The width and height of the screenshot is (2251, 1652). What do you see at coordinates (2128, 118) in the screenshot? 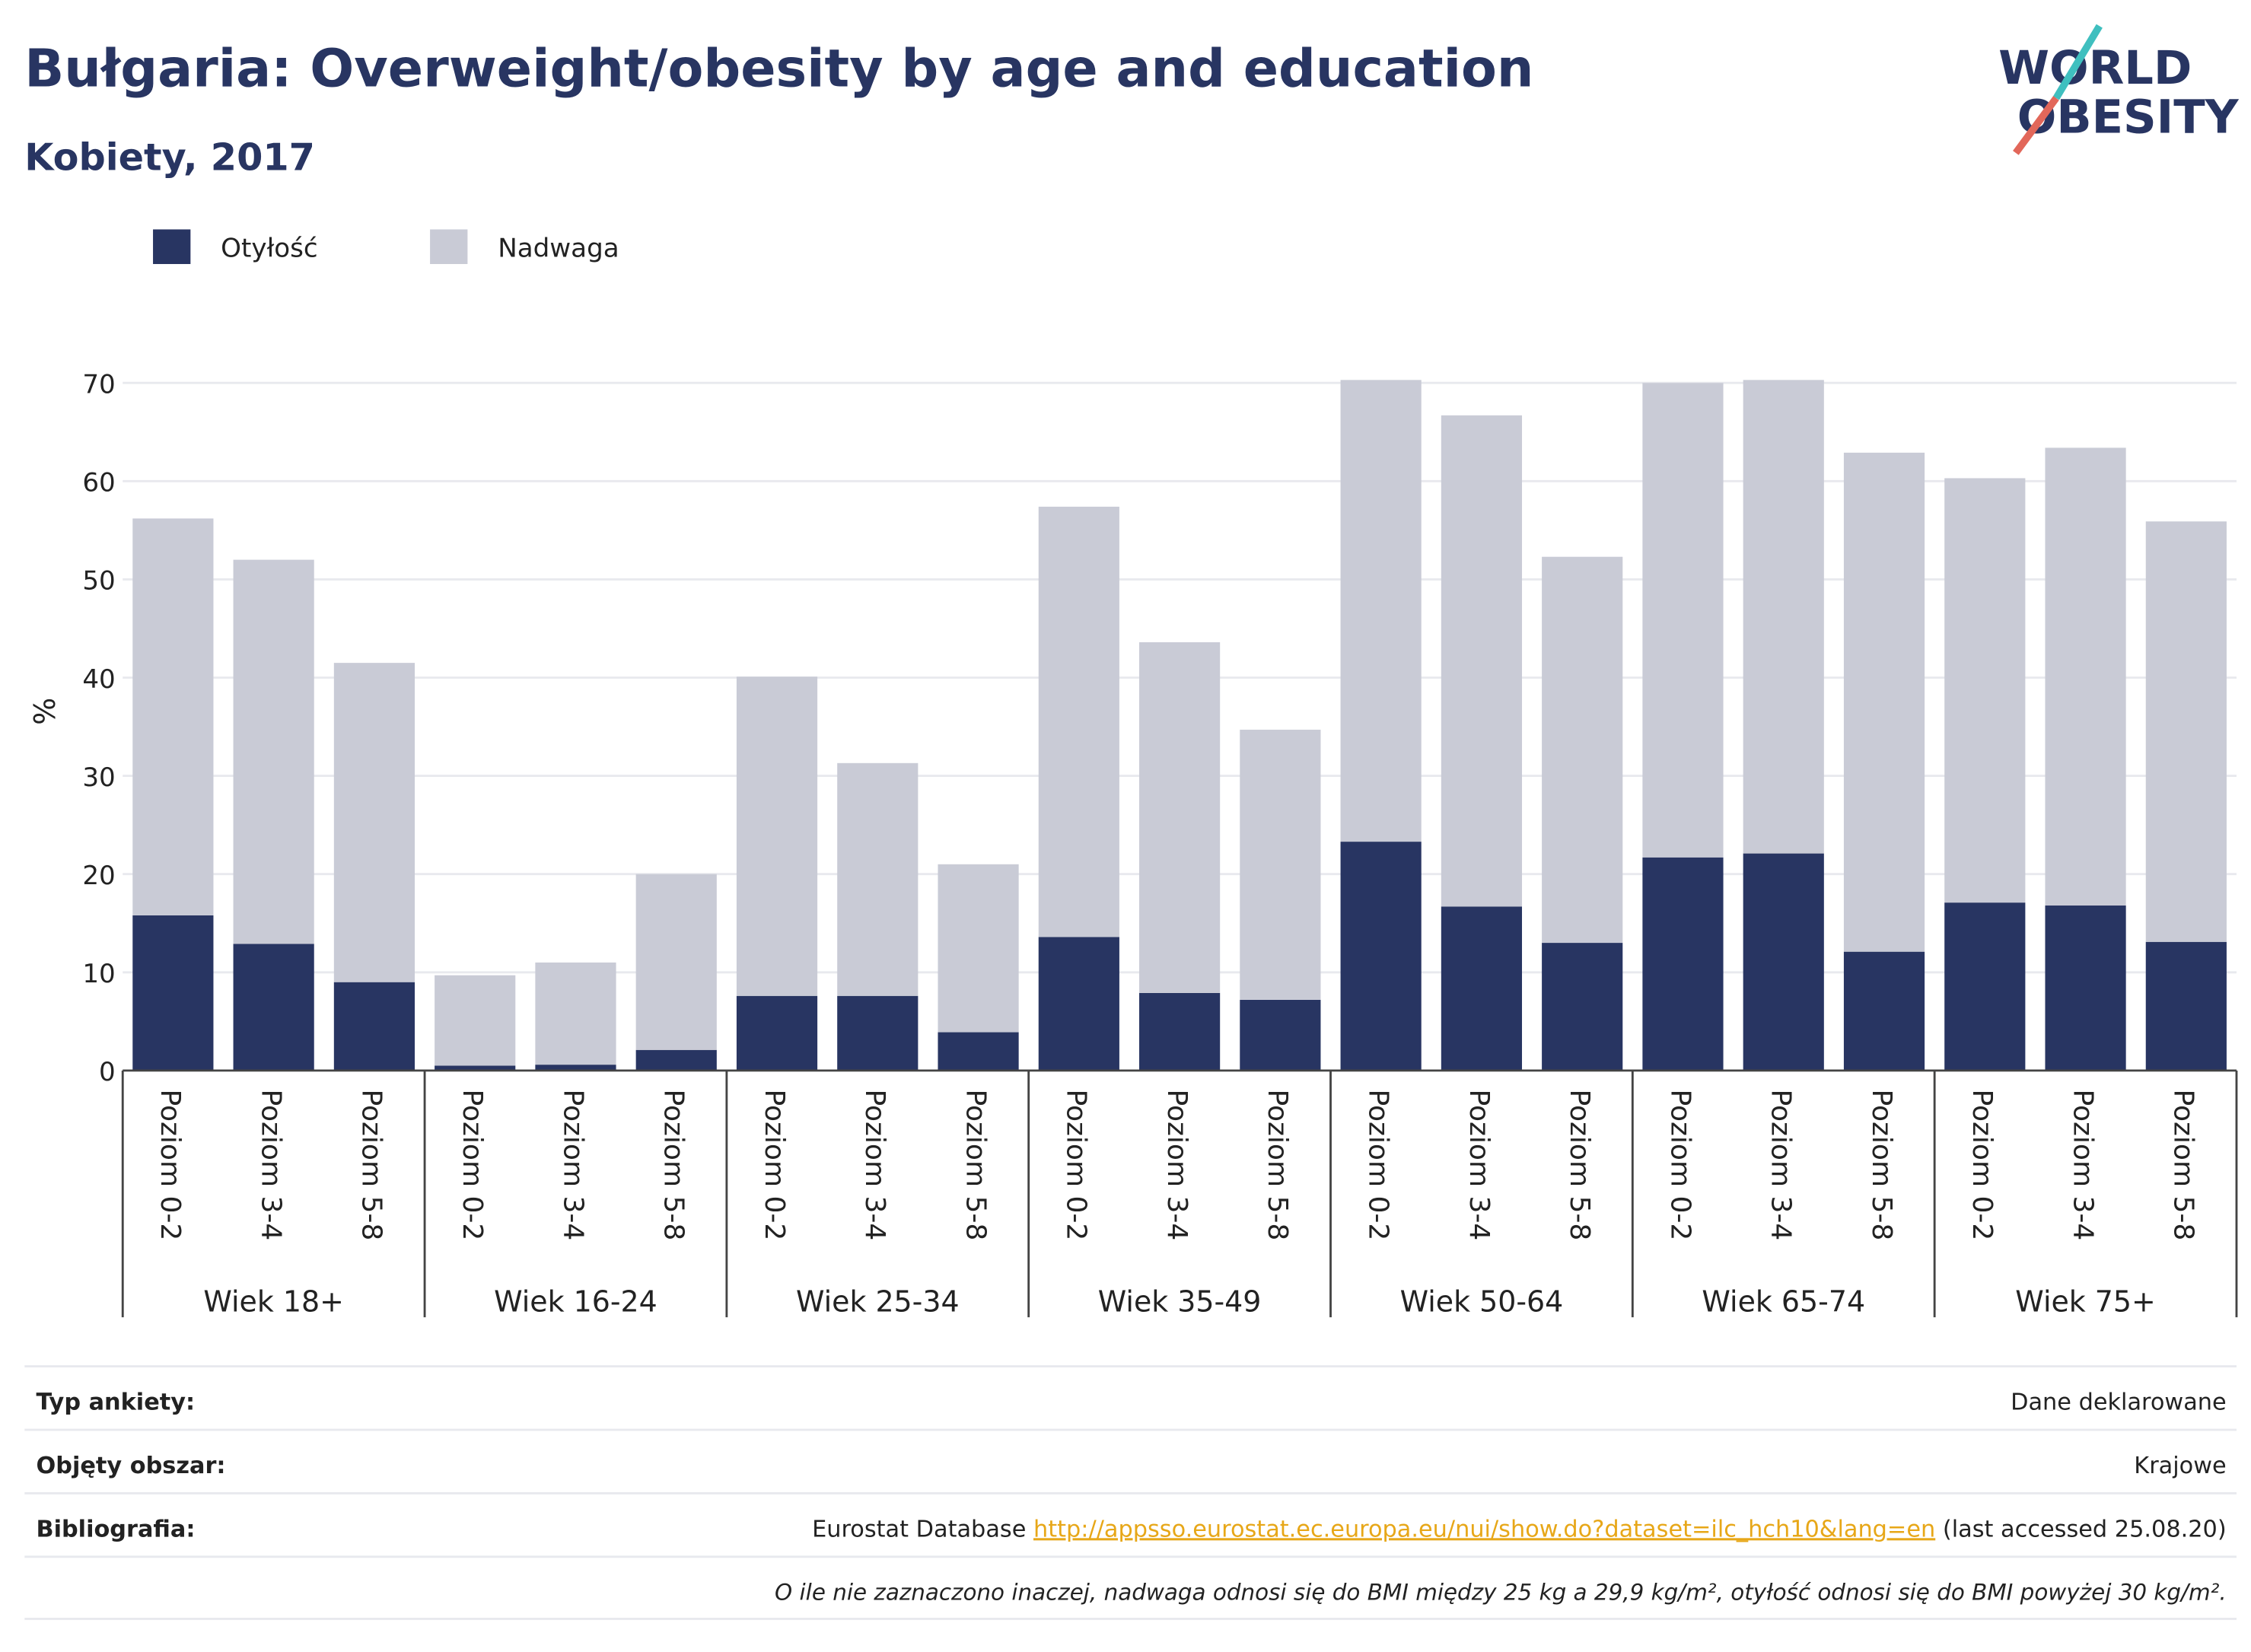
I see `logo-text: OBESITY` at bounding box center [2128, 118].